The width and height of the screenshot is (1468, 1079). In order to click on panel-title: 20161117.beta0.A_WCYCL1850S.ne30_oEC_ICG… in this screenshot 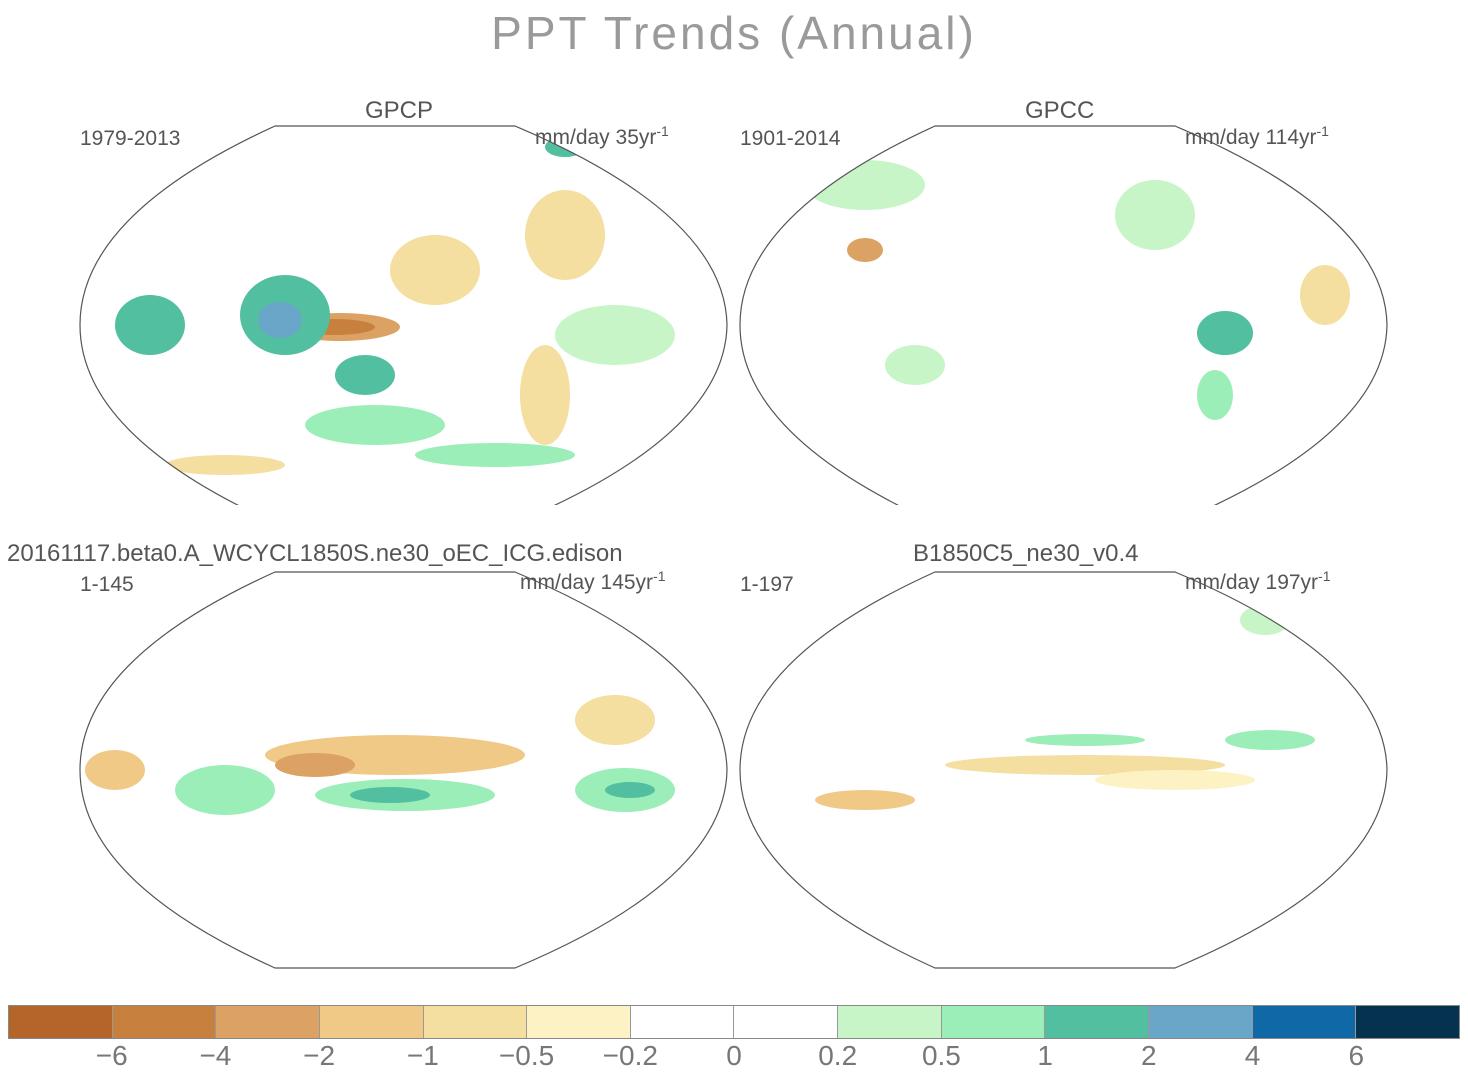, I will do `click(315, 553)`.